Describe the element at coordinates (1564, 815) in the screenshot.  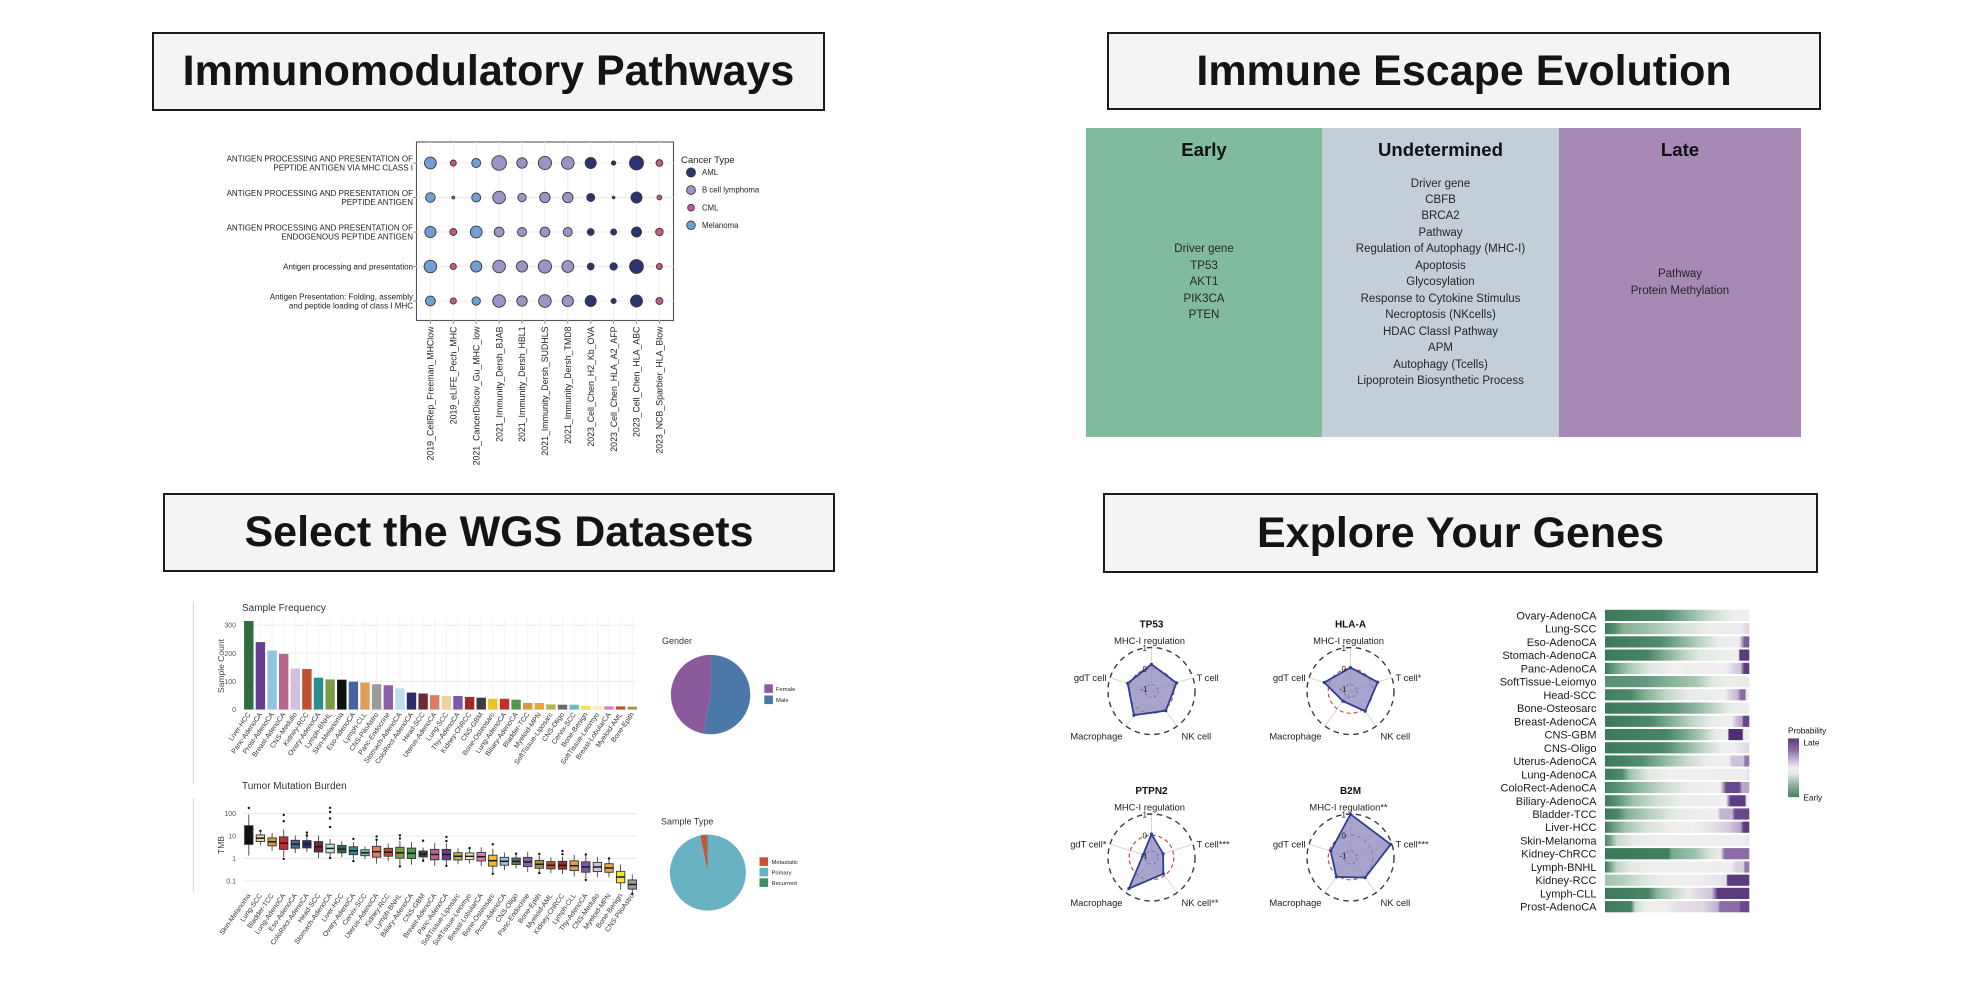
I see `svg-text: Bladder-TCC` at that location.